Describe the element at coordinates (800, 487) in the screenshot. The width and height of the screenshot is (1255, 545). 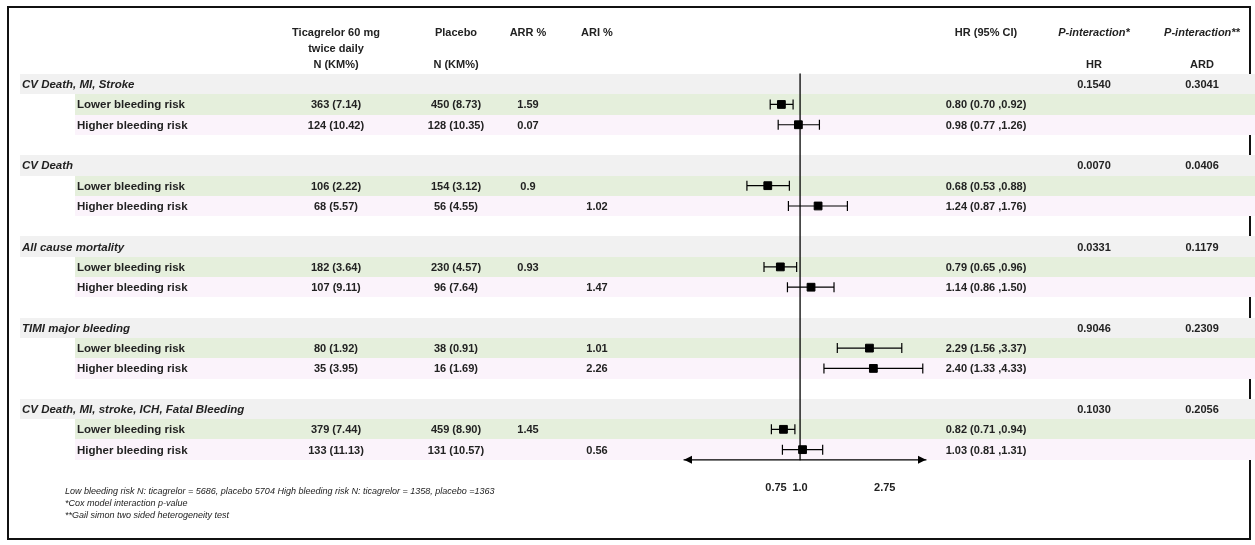
I see `x-tick-label: 1.0` at that location.